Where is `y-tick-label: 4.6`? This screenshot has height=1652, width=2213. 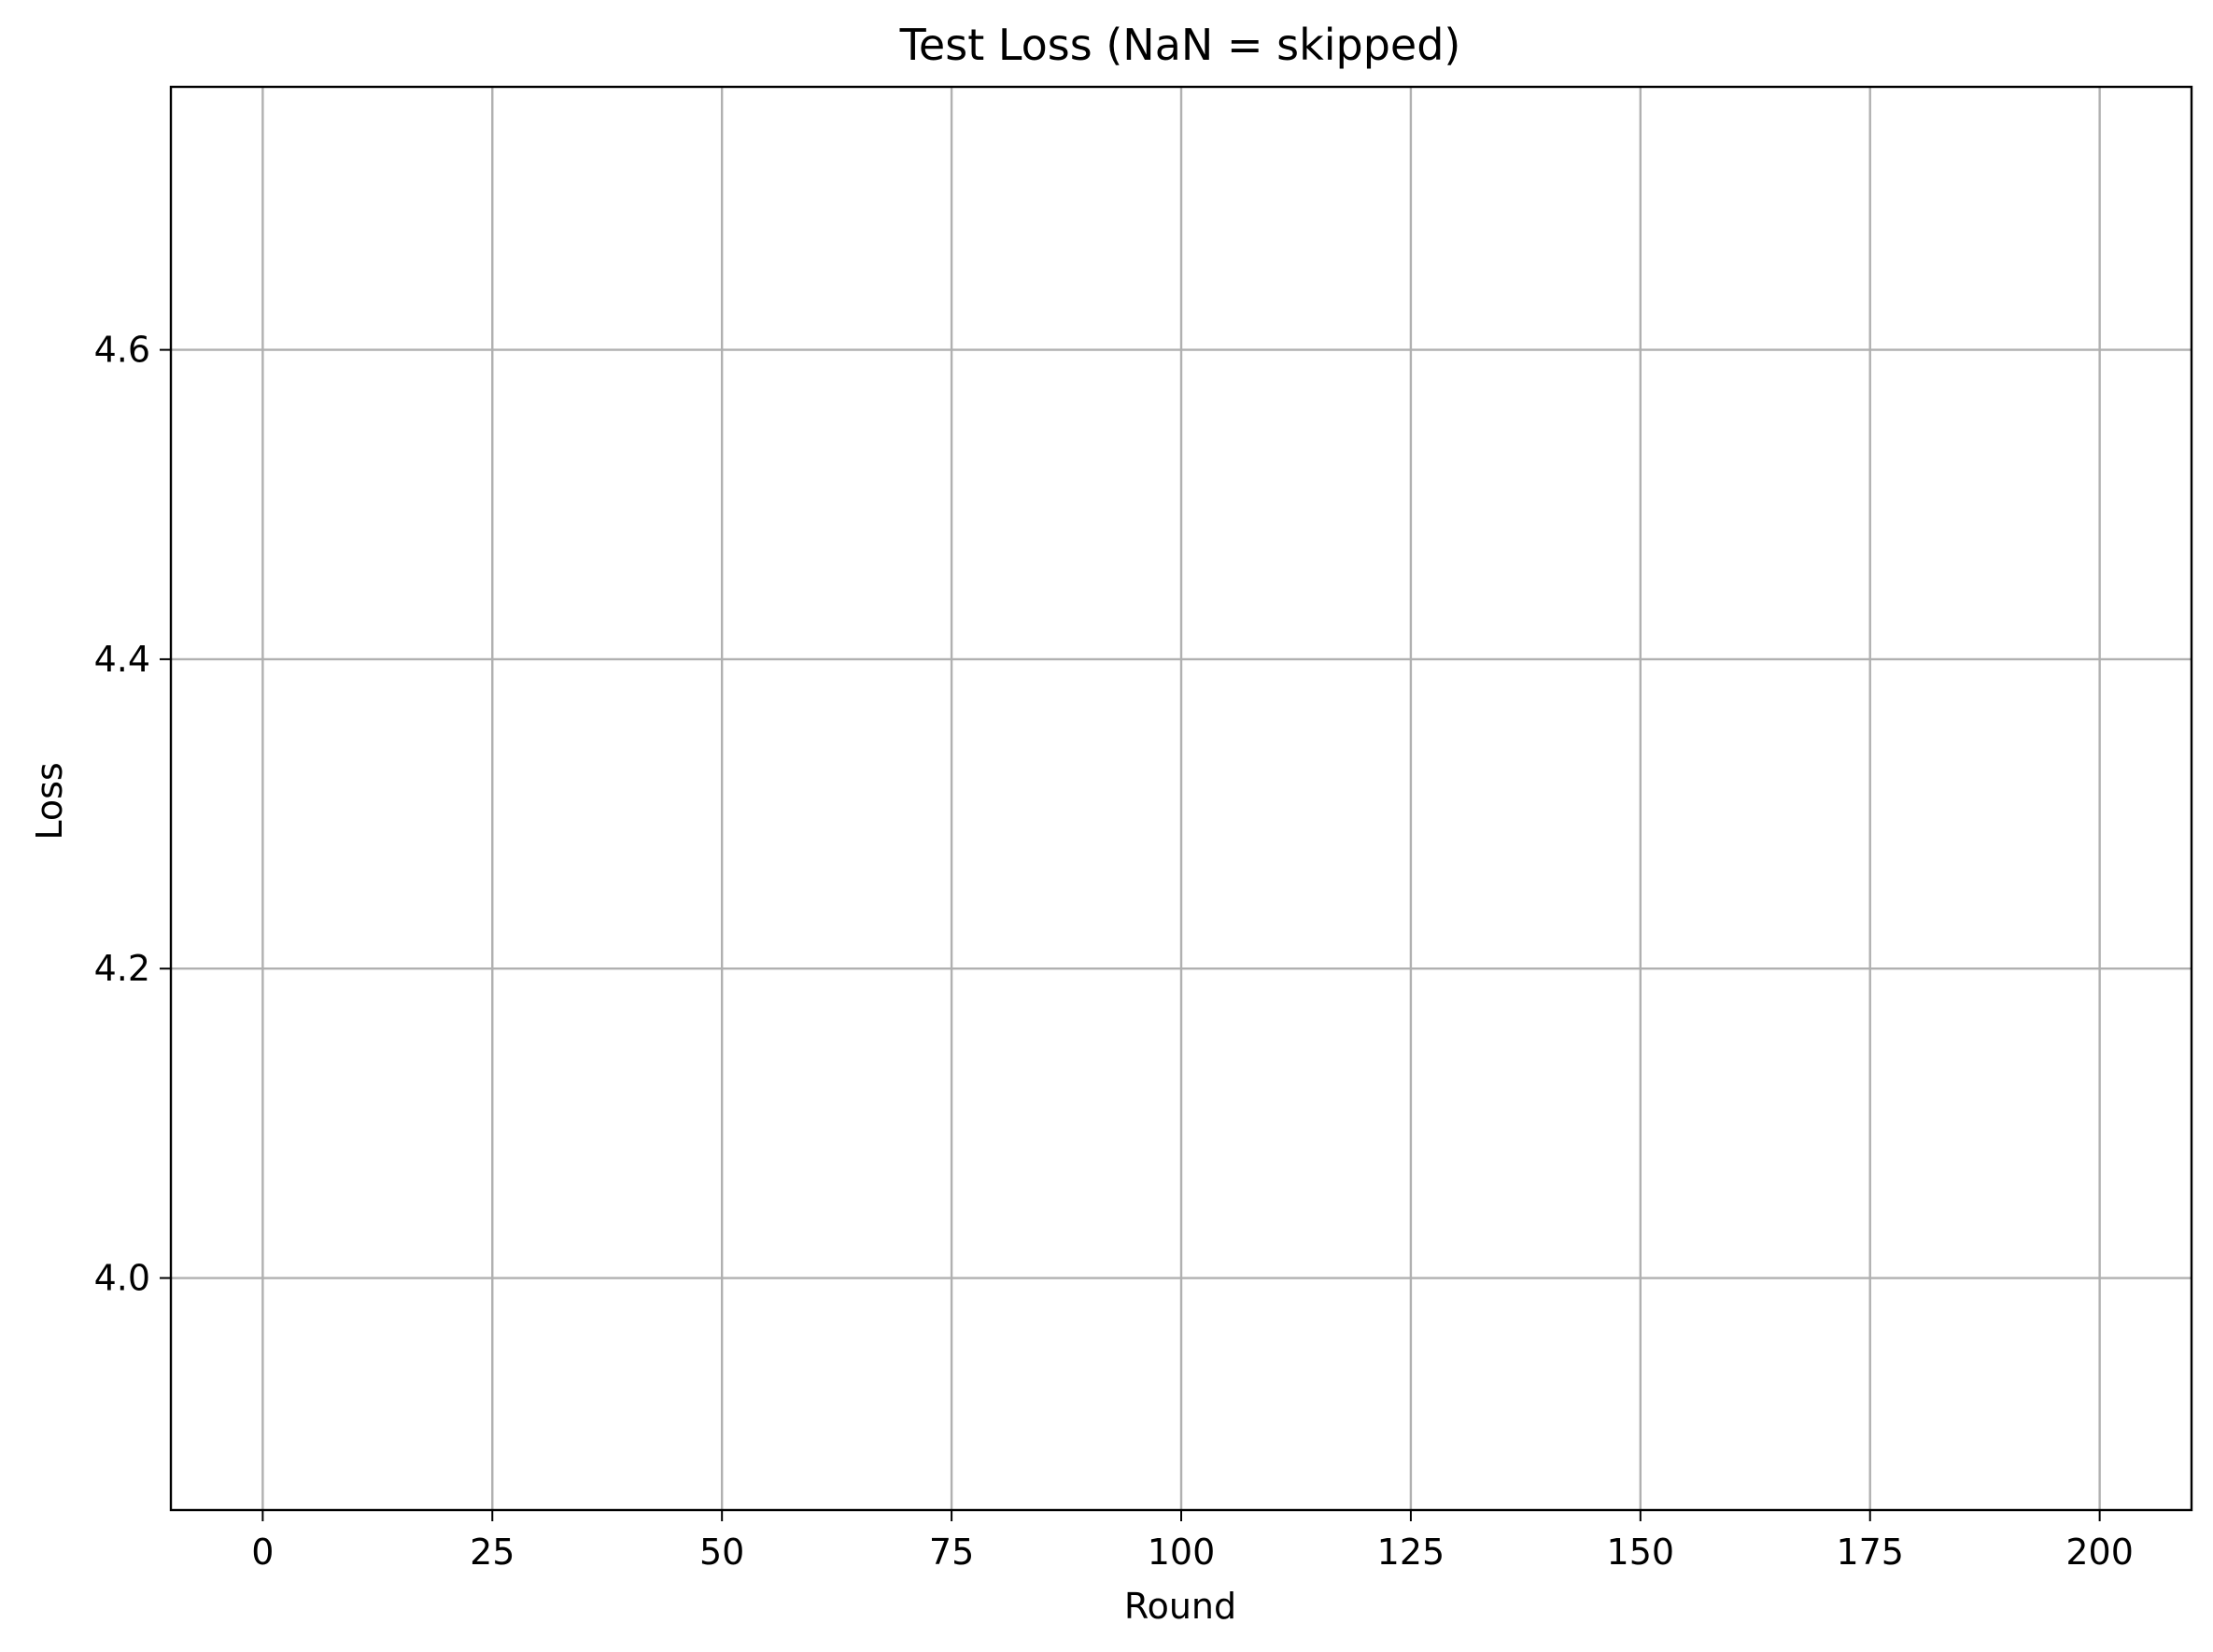 y-tick-label: 4.6 is located at coordinates (122, 350).